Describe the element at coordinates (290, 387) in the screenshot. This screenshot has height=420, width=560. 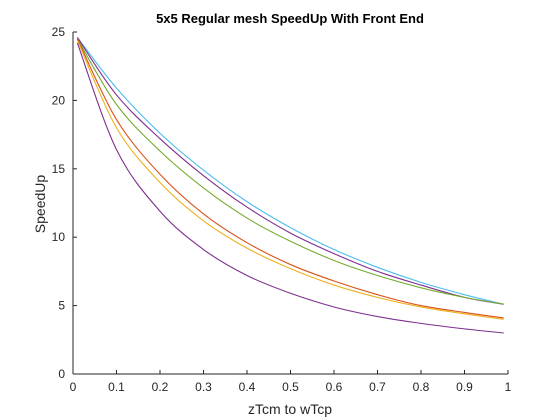
I see `x-tick-label: 0.5` at that location.